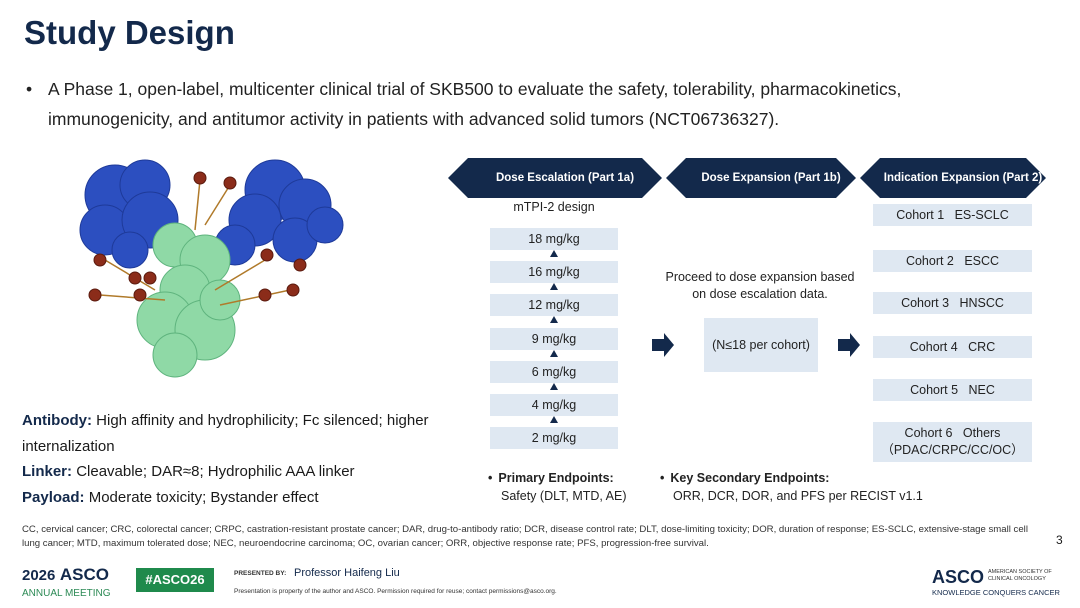 The image size is (1080, 608). I want to click on endpoint-label-text: Key Secondary Endpoints:, so click(750, 478).